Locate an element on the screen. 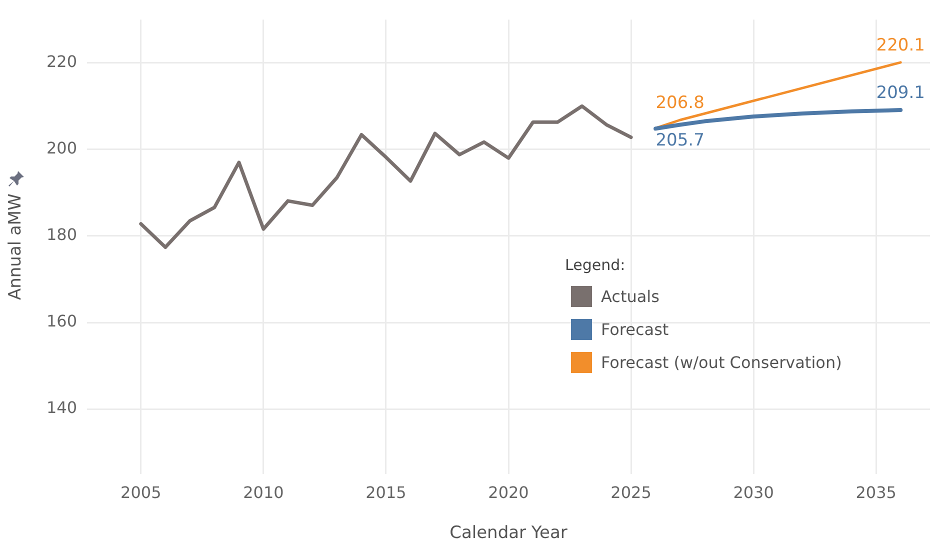 The height and width of the screenshot is (550, 934). x-tick-label: 2025 is located at coordinates (631, 492).